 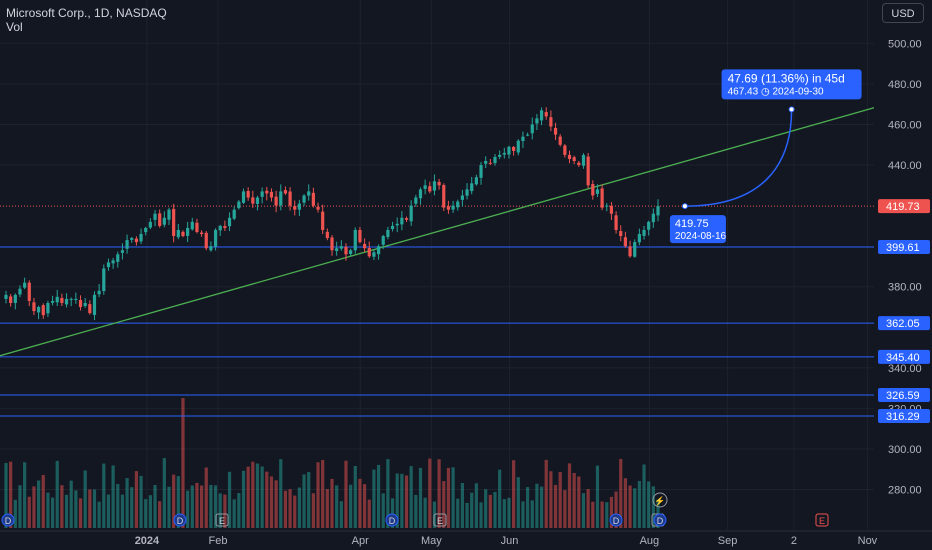 What do you see at coordinates (868, 541) in the screenshot?
I see `time-tick-label: Nov` at bounding box center [868, 541].